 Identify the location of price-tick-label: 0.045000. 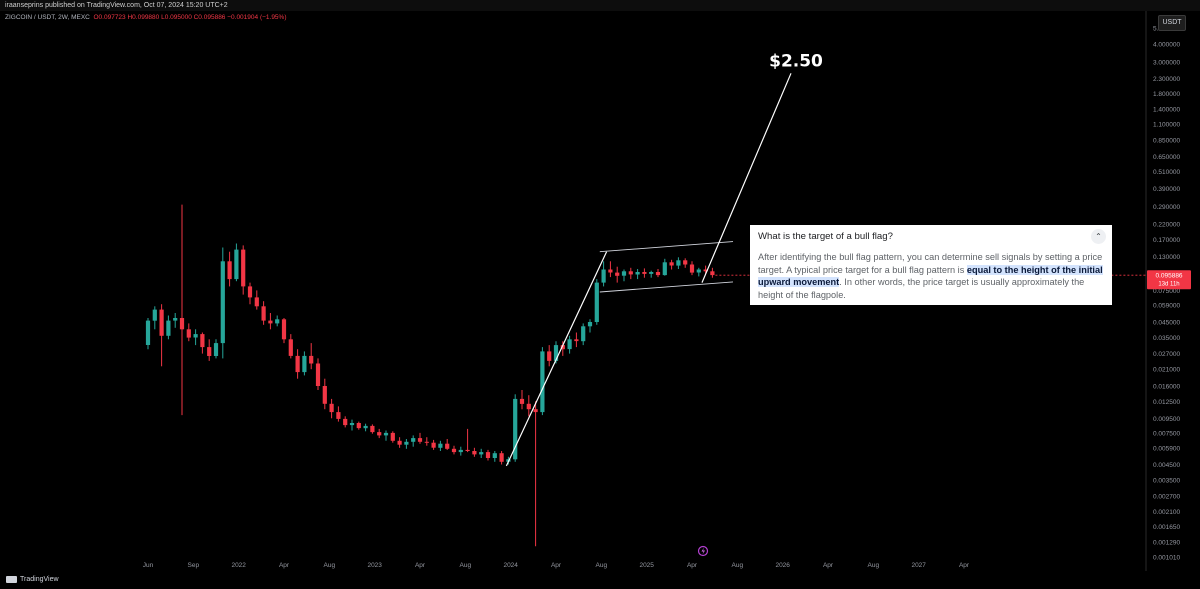
(1166, 323).